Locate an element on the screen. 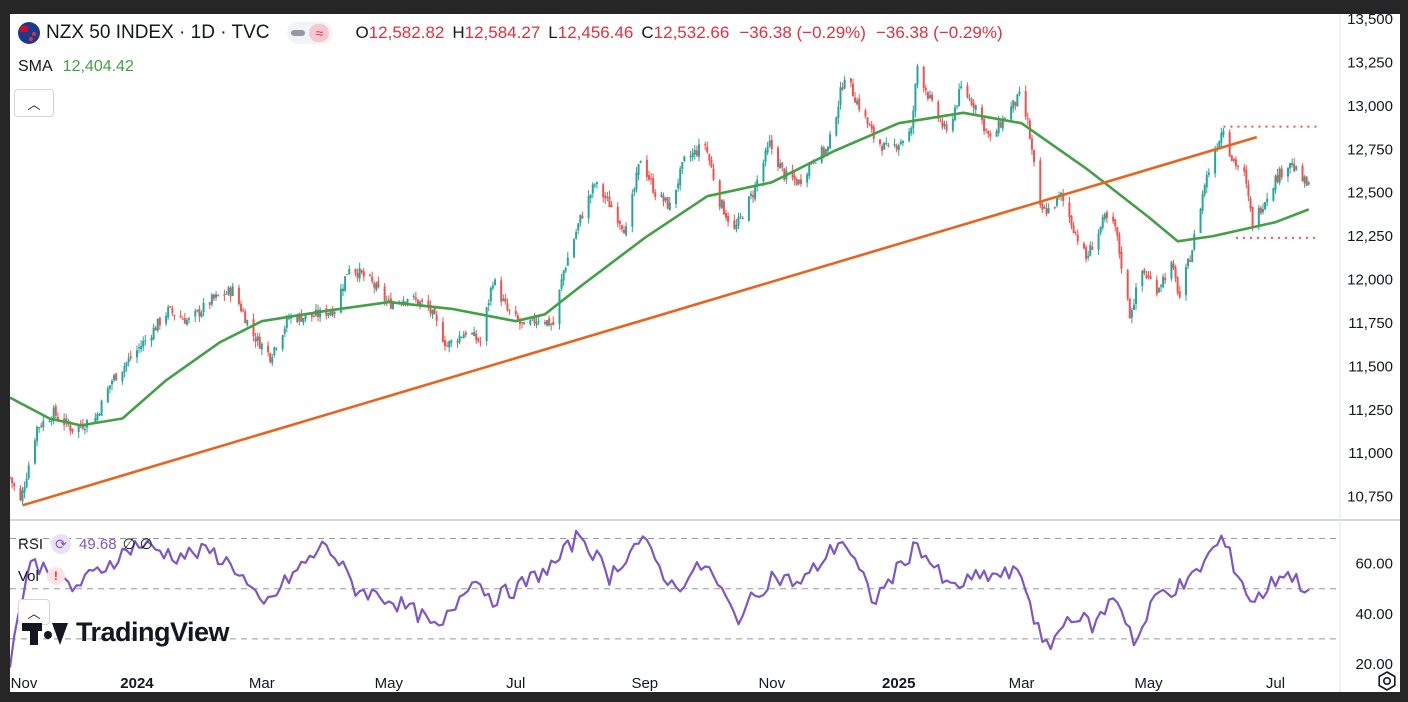 The image size is (1408, 702). rsi-legend: RSI ⟳ 49.68 ∅ ∅ is located at coordinates (85, 544).